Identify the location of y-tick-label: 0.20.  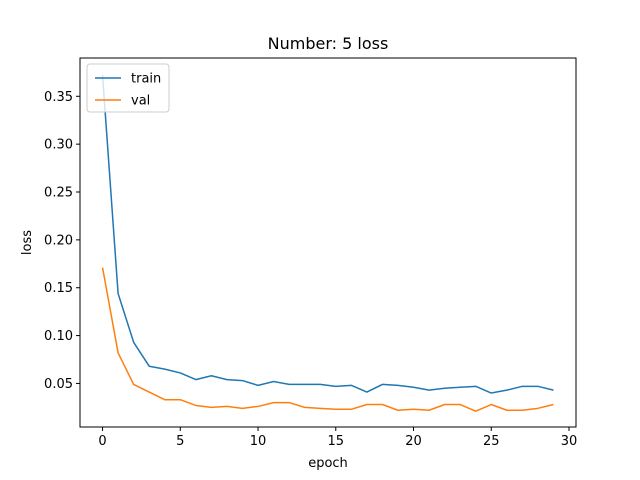
(58, 240).